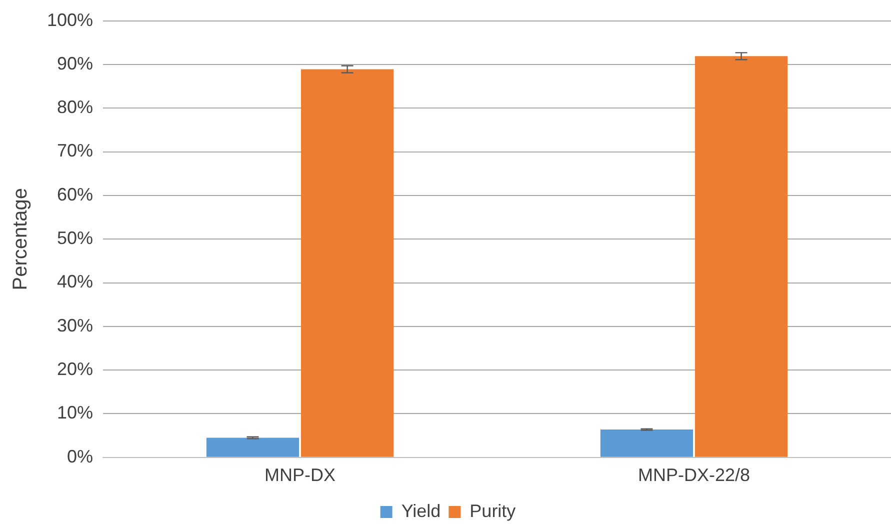 The height and width of the screenshot is (531, 891). I want to click on y-tick-label: 80%, so click(75, 107).